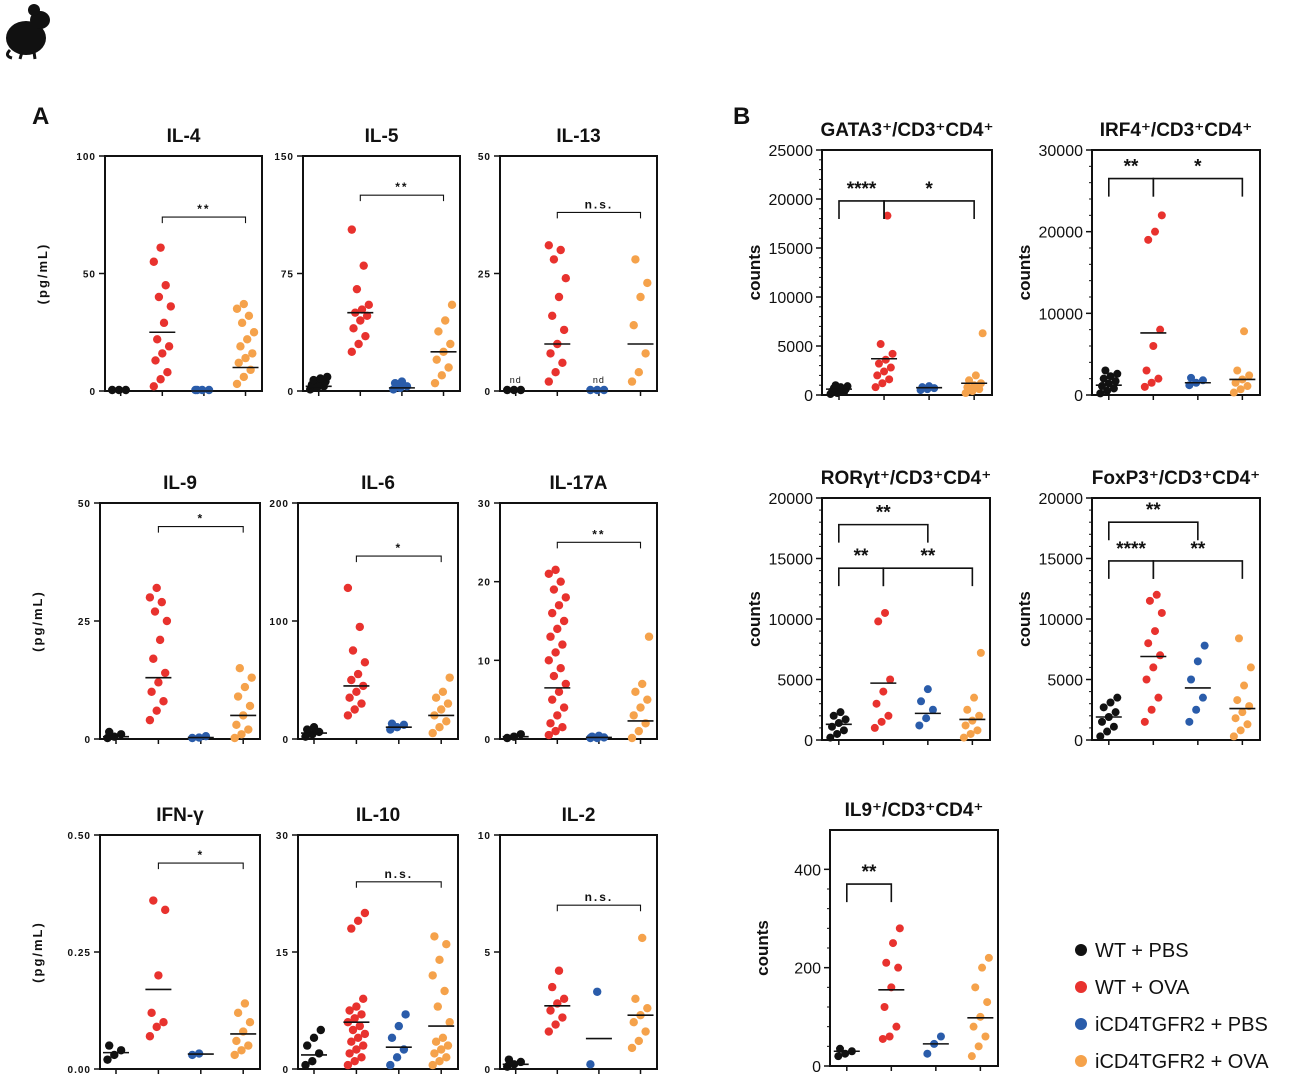 The width and height of the screenshot is (1293, 1079). Describe the element at coordinates (282, 953) in the screenshot. I see `y-tick-label: 15` at that location.